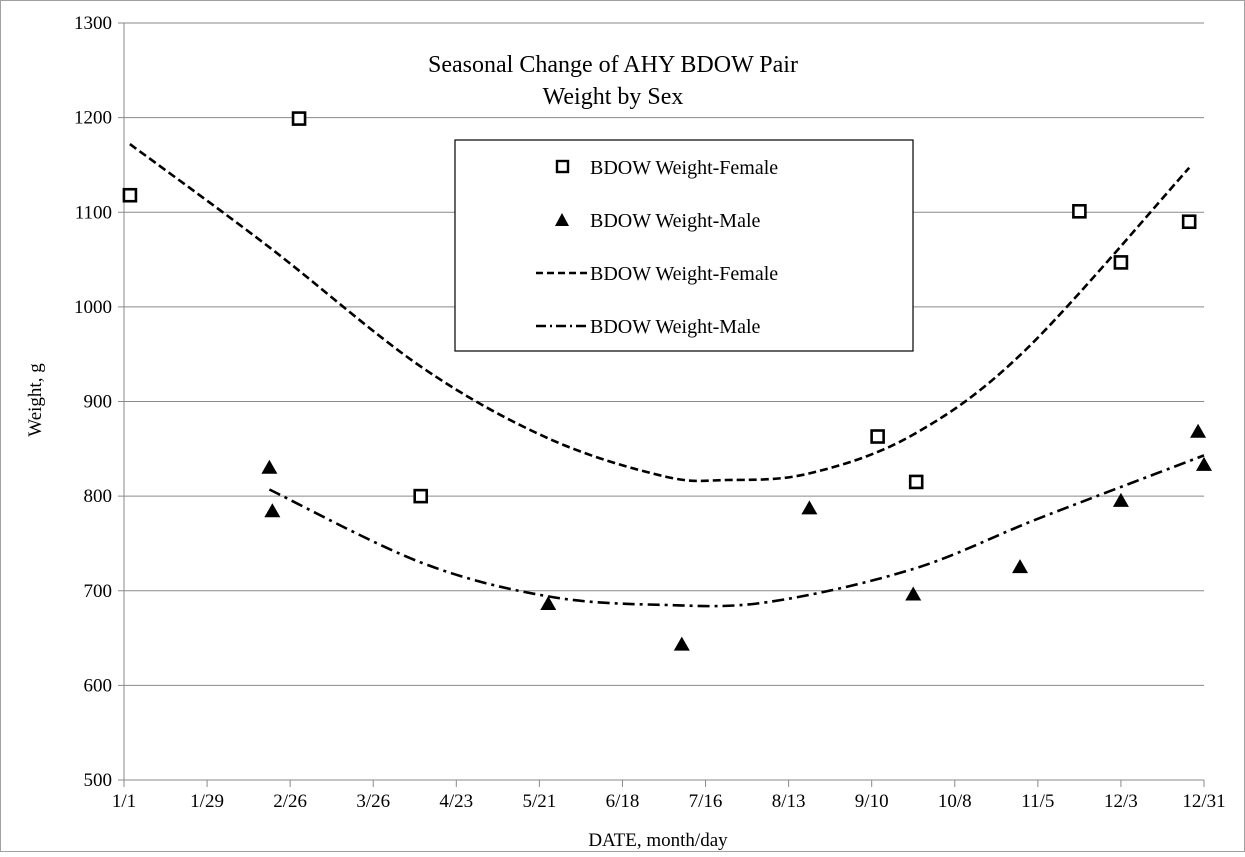 Image resolution: width=1245 pixels, height=857 pixels. Describe the element at coordinates (98, 685) in the screenshot. I see `y-tick-label: 600` at that location.